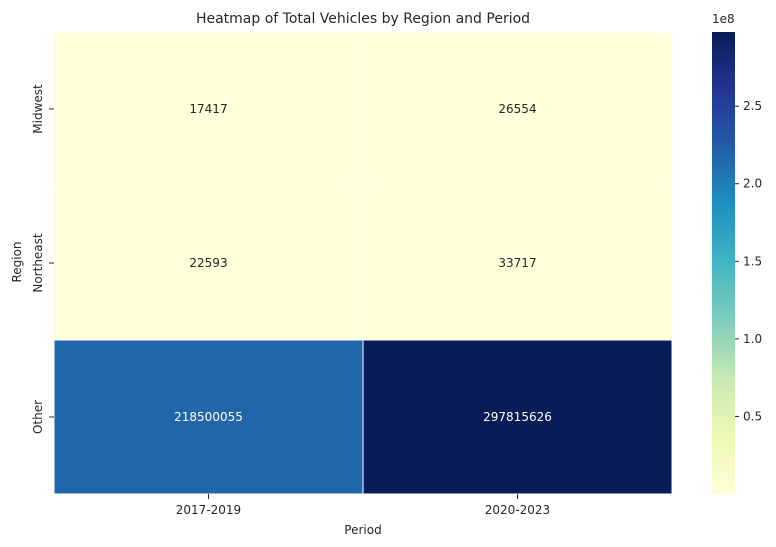 This screenshot has height=547, width=776. What do you see at coordinates (362, 530) in the screenshot?
I see `x-axis-label: Period` at bounding box center [362, 530].